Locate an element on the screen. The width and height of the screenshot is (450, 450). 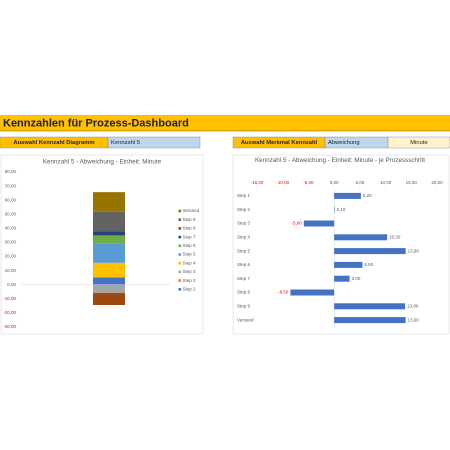
y-tick-label: Step 5 is located at coordinates (244, 250).